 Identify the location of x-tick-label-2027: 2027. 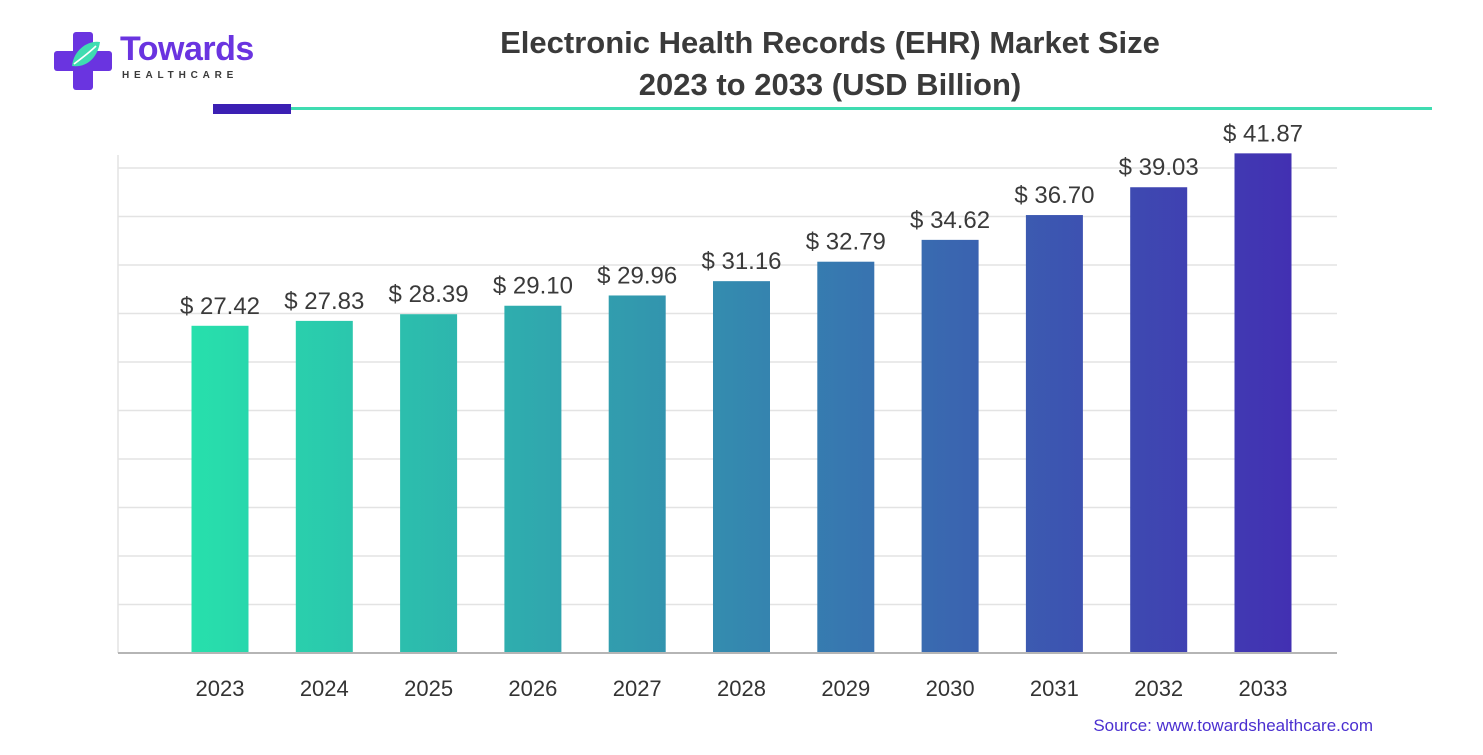
(637, 688).